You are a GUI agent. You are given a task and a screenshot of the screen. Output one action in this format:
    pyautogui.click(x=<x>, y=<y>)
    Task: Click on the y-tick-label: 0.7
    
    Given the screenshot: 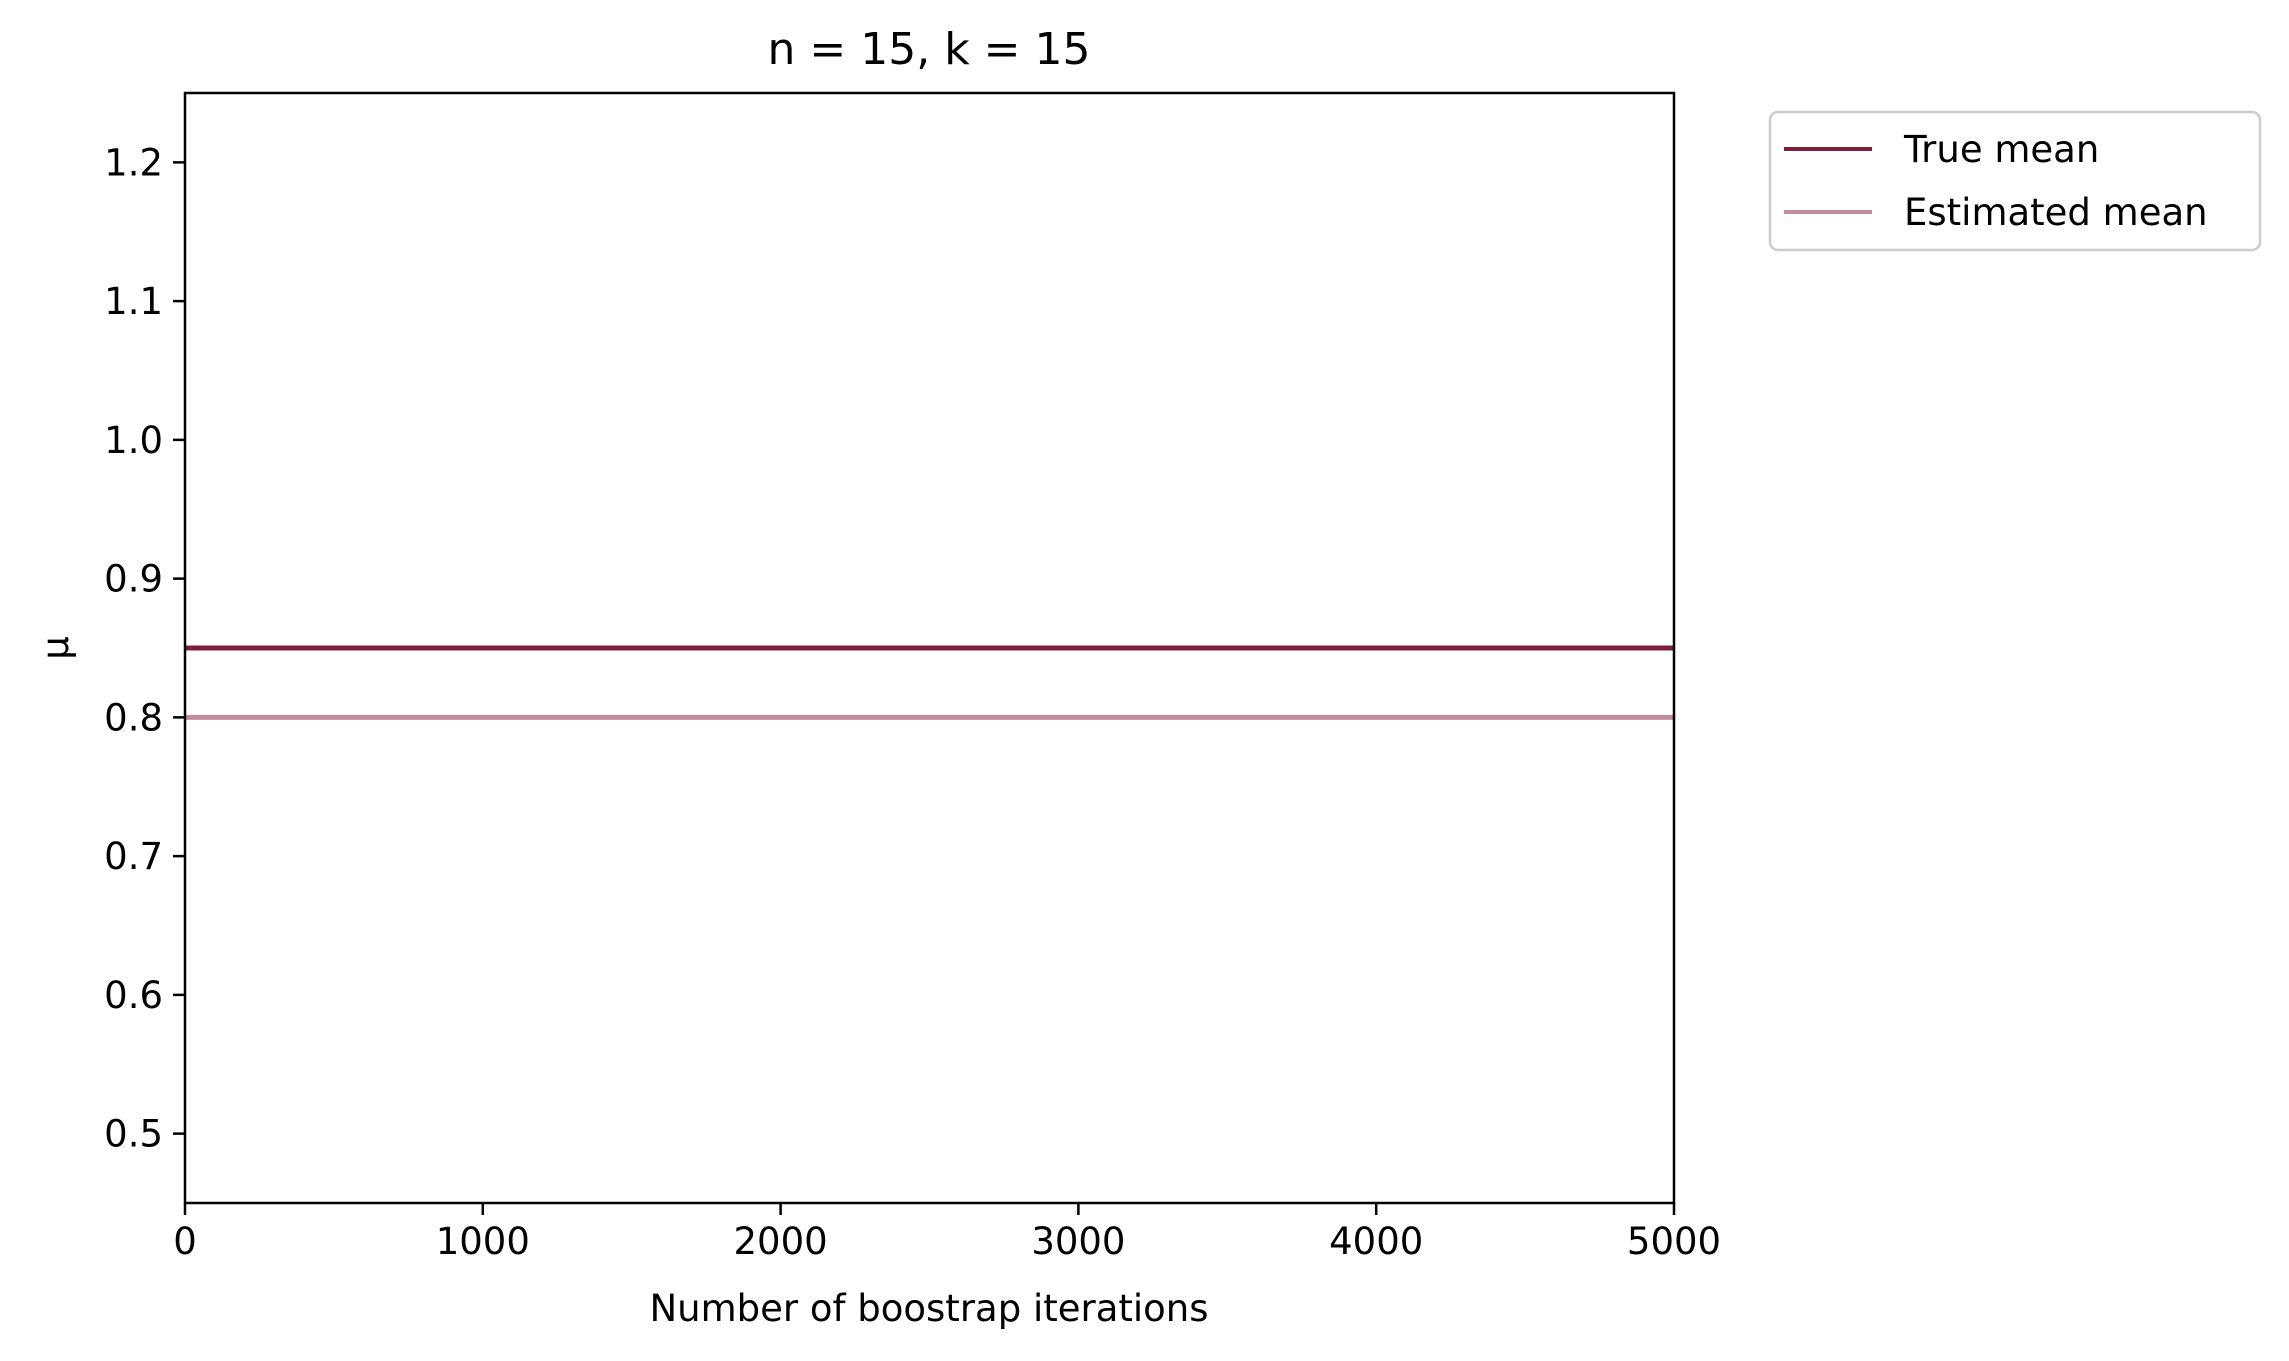 What is the action you would take?
    pyautogui.click(x=133, y=856)
    